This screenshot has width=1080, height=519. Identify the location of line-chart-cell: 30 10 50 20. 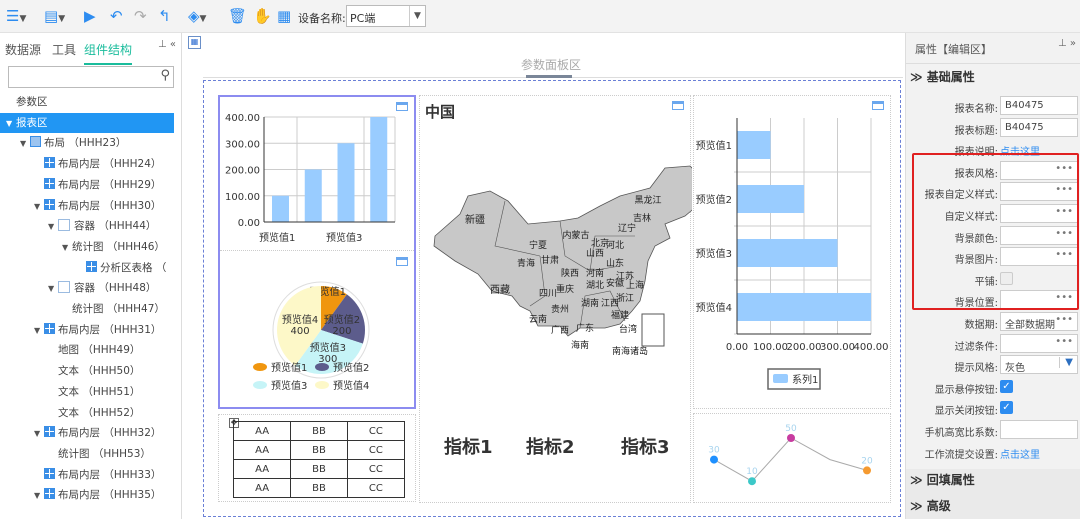
(792, 458).